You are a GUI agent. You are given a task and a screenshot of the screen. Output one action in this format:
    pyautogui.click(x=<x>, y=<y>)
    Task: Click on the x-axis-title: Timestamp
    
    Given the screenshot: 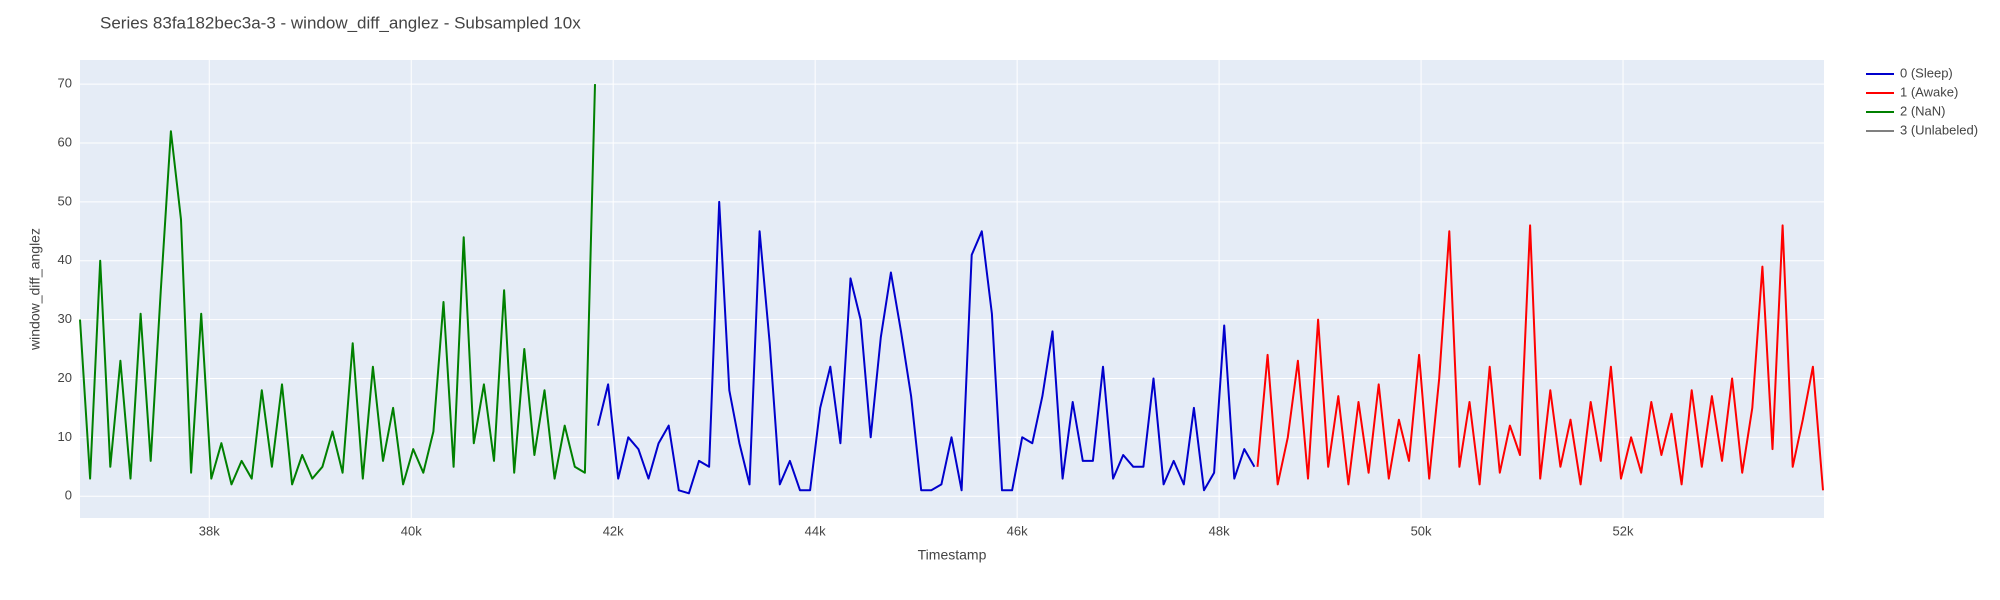 What is the action you would take?
    pyautogui.click(x=952, y=555)
    